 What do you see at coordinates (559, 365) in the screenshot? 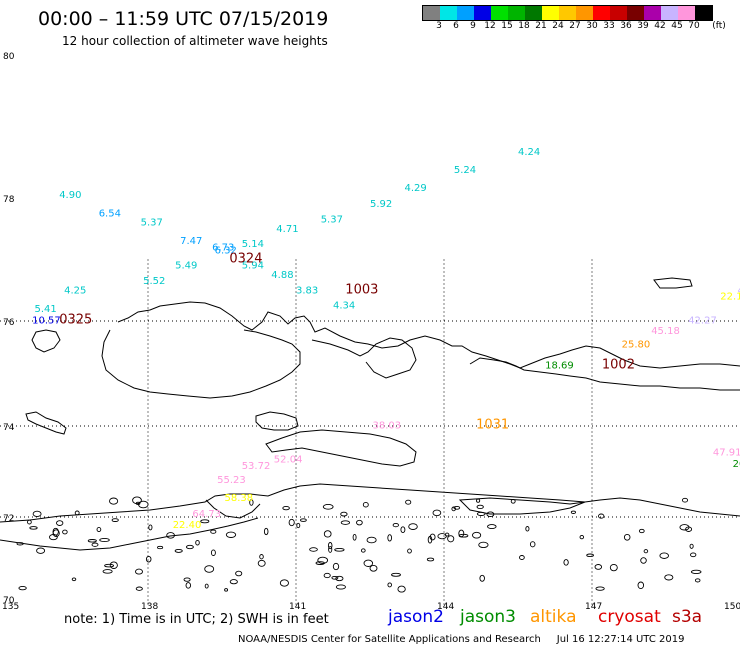
I see `swh-value-label: 18.69` at bounding box center [559, 365].